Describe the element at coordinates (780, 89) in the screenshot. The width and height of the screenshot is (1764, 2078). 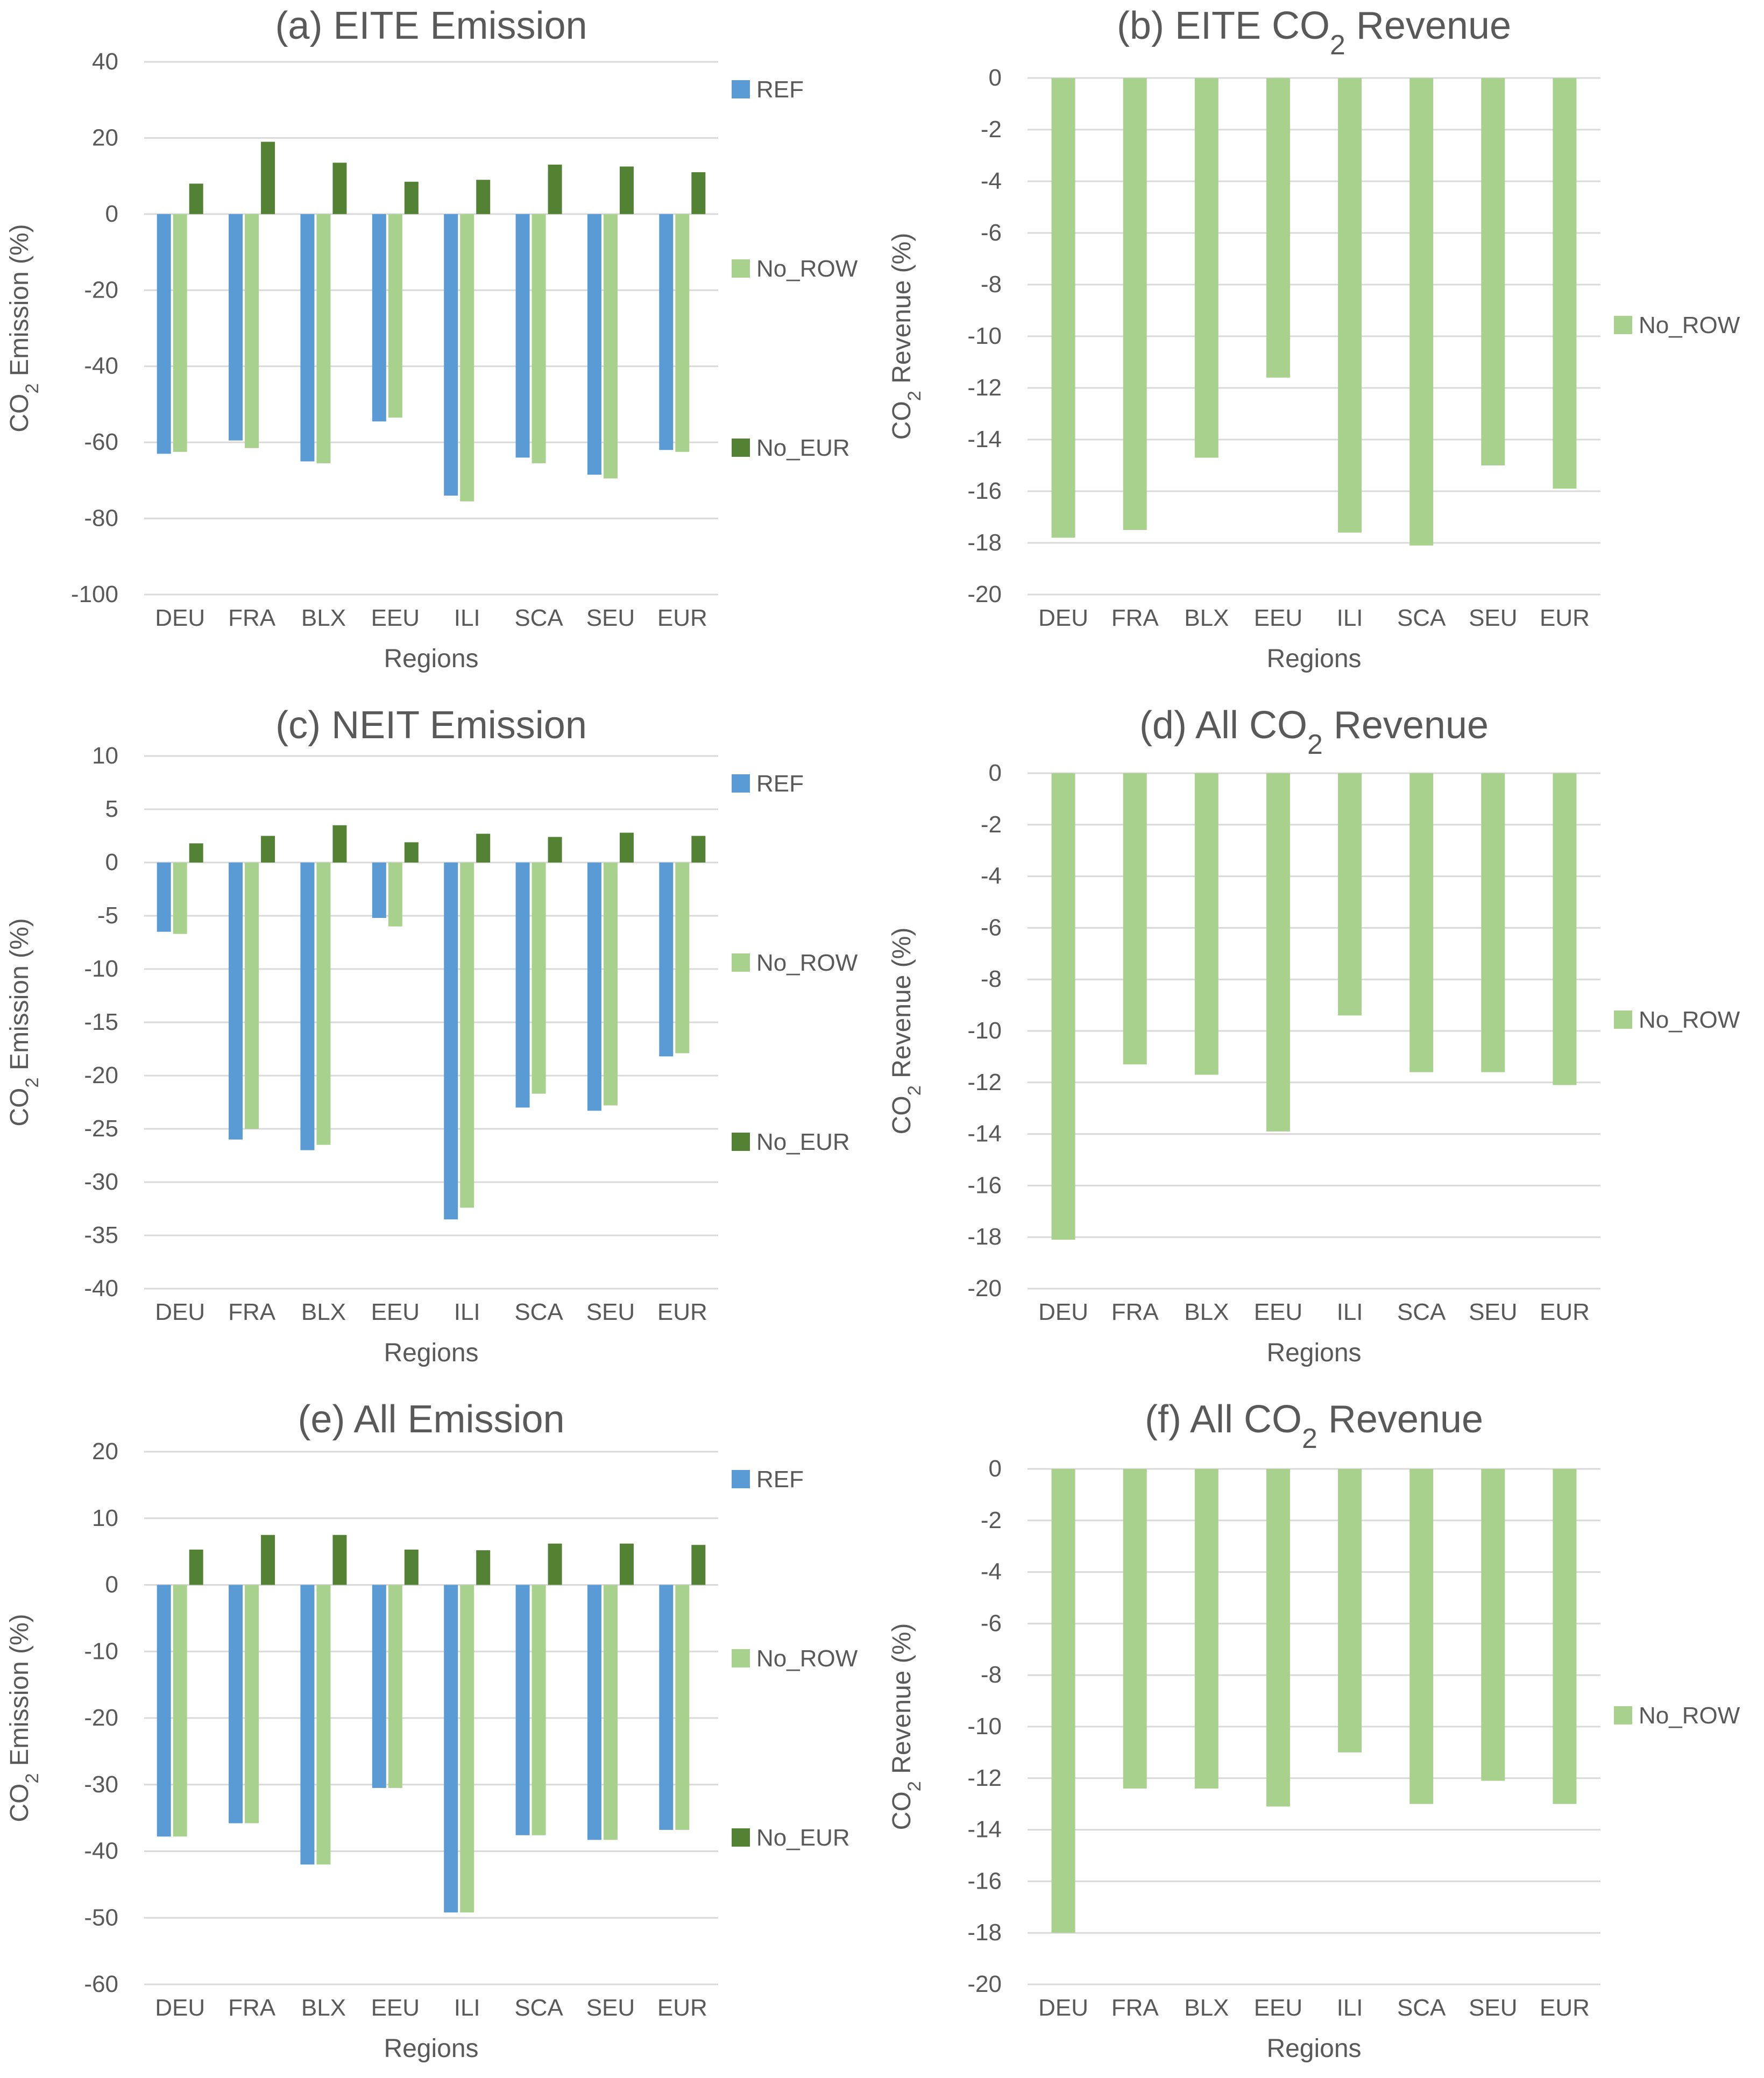
I see `legend-label-REF: REF` at that location.